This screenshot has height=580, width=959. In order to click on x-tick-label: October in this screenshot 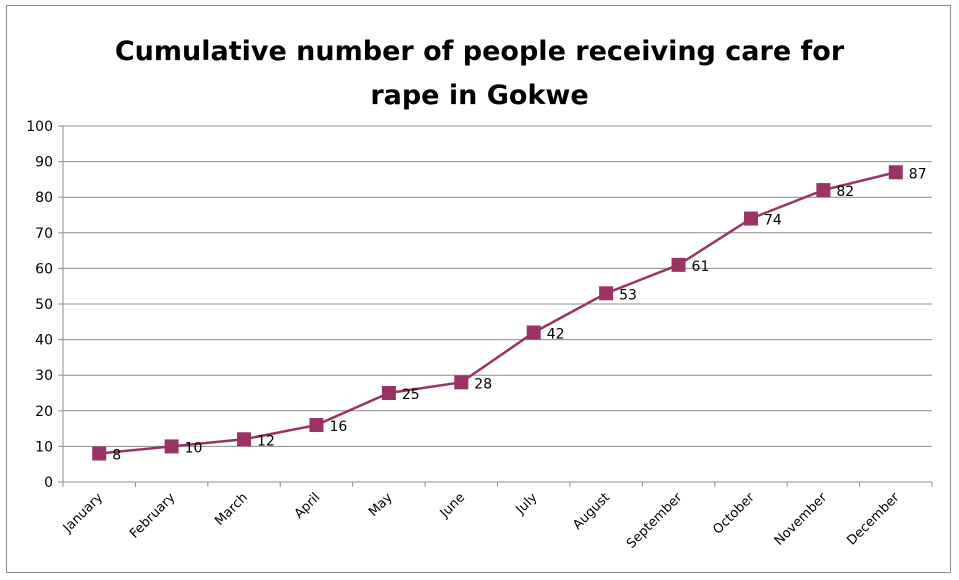, I will do `click(734, 514)`.